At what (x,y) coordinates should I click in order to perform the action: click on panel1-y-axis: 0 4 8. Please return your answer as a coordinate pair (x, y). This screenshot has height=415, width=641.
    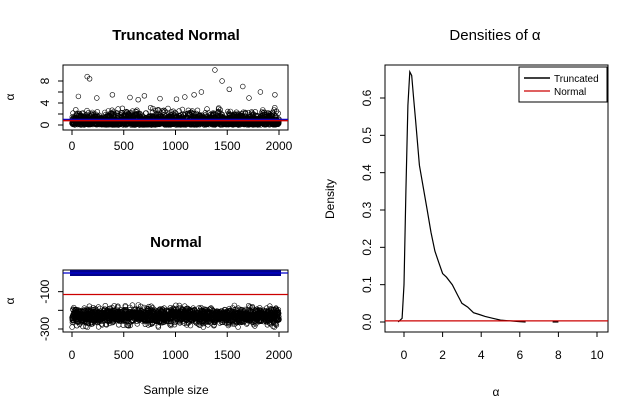
    Looking at the image, I should click on (50, 102).